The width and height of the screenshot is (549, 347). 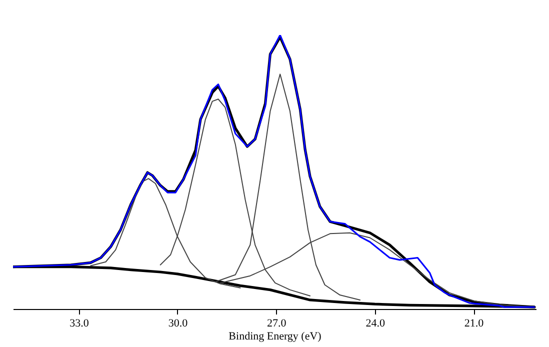 What do you see at coordinates (474, 324) in the screenshot?
I see `x-tick-label: 21.0` at bounding box center [474, 324].